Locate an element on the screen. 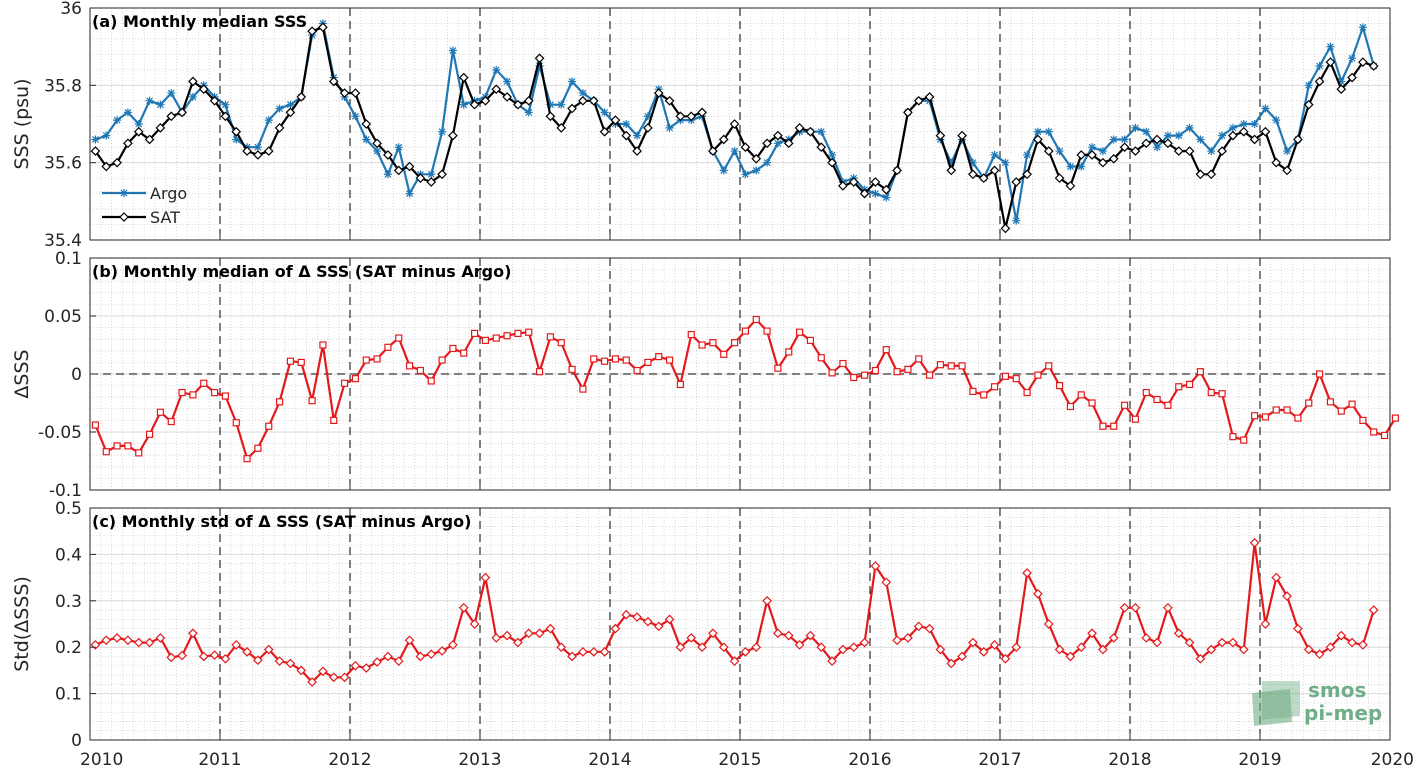 This screenshot has height=768, width=1416. ytick-label: 35.4 is located at coordinates (63, 241).